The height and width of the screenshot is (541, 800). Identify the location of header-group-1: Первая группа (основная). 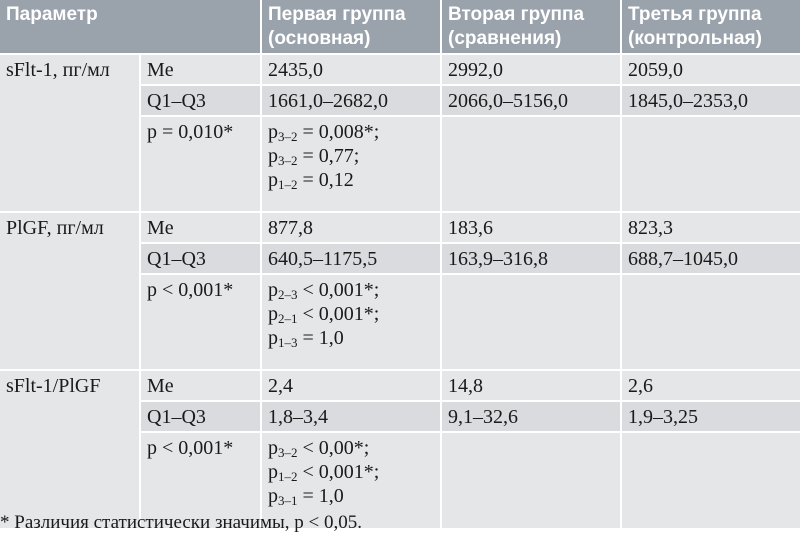
(350, 27).